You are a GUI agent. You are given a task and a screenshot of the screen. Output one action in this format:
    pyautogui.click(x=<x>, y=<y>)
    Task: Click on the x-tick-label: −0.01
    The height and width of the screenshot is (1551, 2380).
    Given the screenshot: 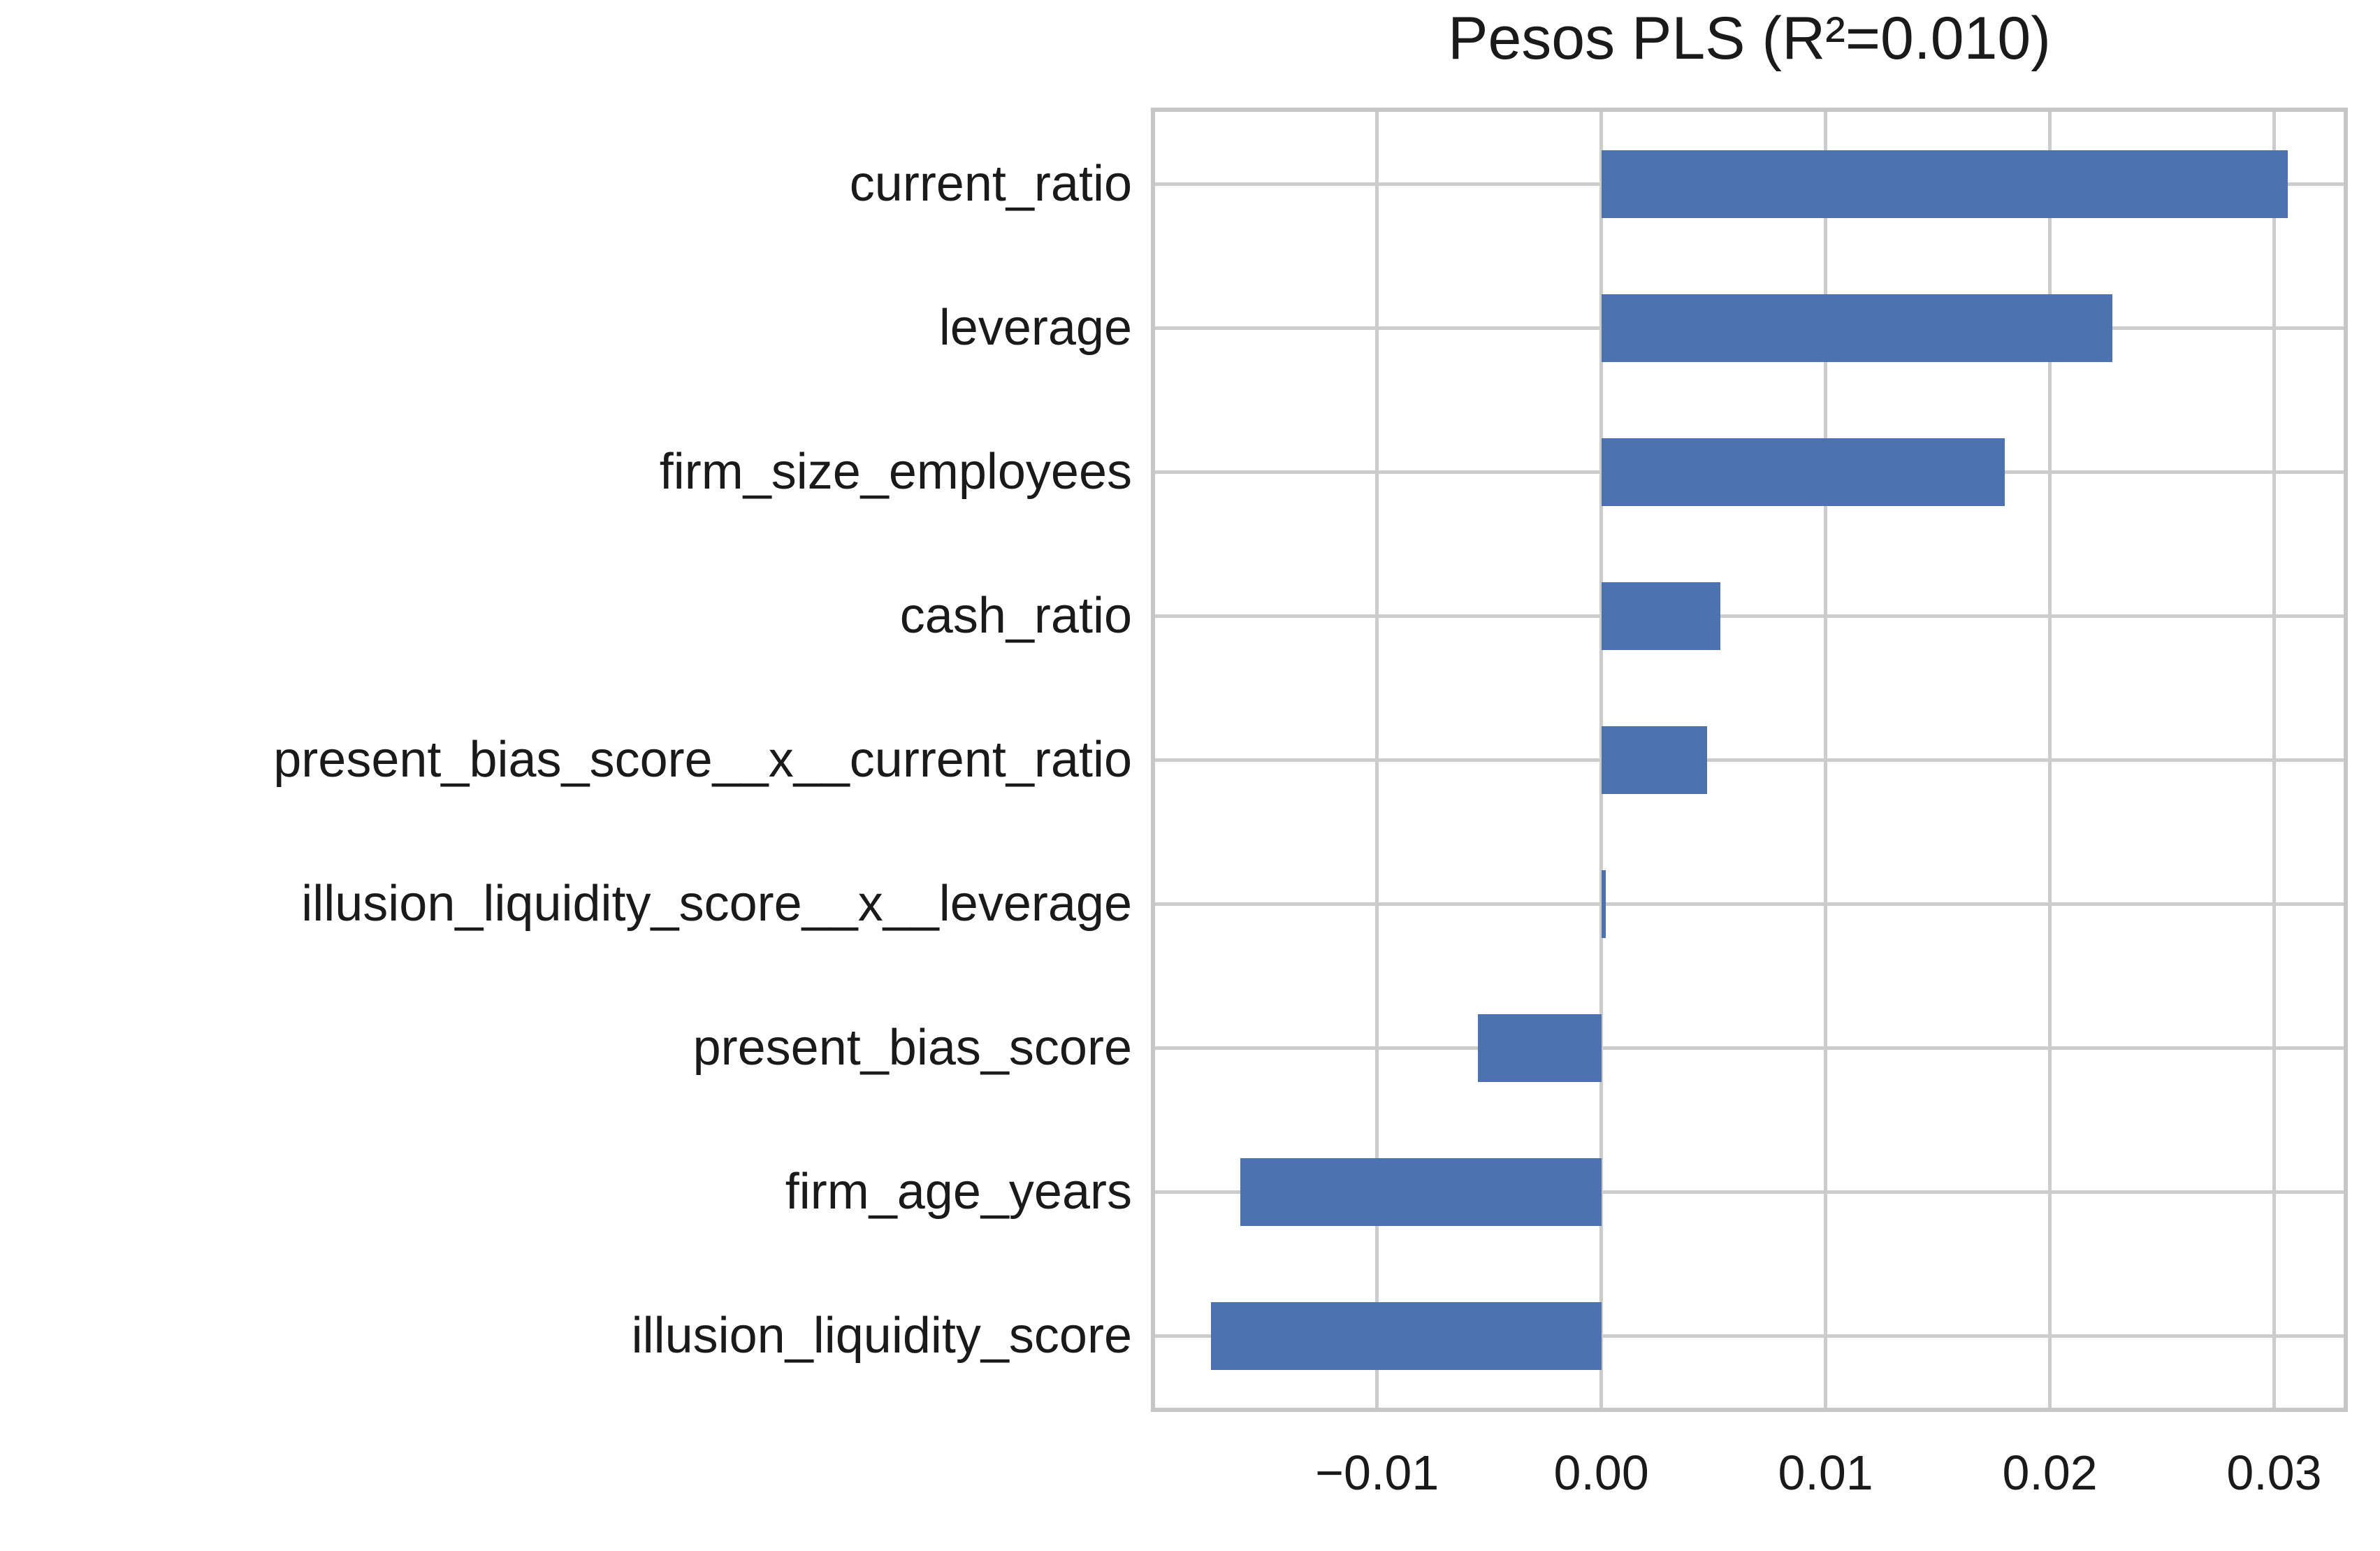 What is the action you would take?
    pyautogui.click(x=1377, y=1472)
    